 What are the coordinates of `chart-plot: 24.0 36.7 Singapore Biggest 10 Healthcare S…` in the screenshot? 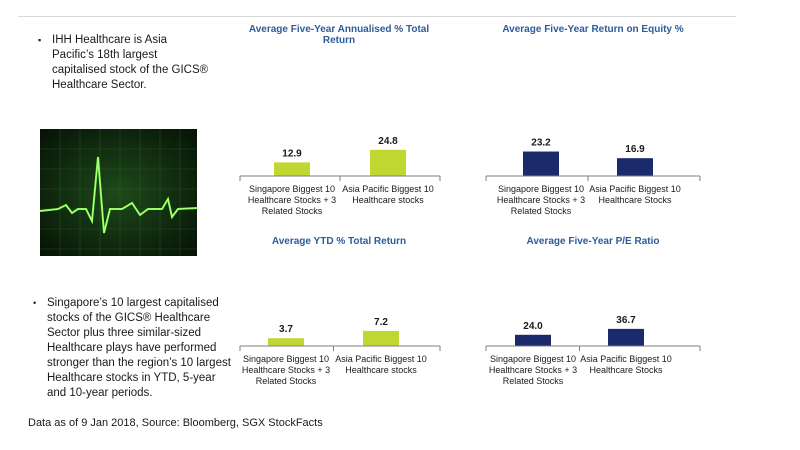 It's located at (593, 350).